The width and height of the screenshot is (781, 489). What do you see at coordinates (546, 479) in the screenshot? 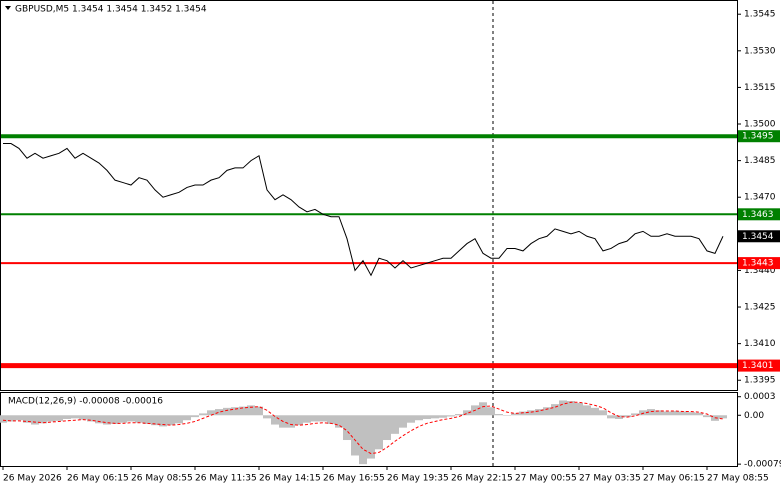
I see `x-tick-label: 27 May 00:55` at bounding box center [546, 479].